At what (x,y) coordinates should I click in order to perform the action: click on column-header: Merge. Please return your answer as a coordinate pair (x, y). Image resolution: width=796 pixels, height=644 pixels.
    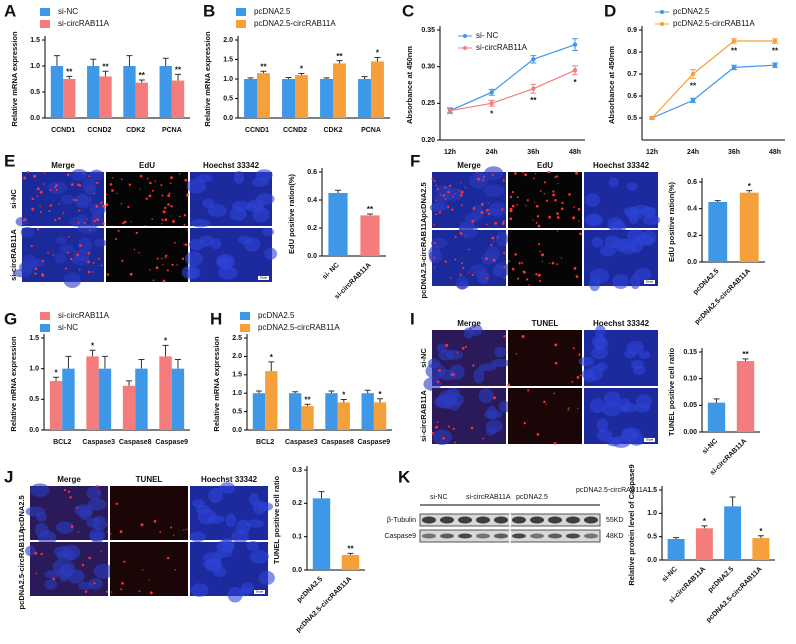
    Looking at the image, I should click on (469, 323).